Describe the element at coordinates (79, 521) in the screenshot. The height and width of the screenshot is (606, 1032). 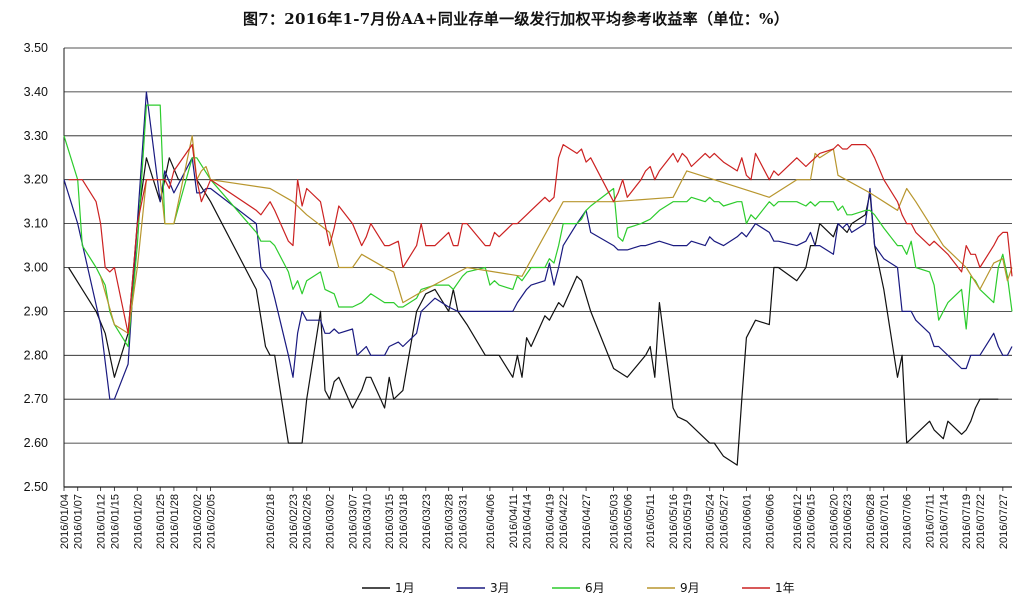
I see `x-tick-label: 2016/01/07` at that location.